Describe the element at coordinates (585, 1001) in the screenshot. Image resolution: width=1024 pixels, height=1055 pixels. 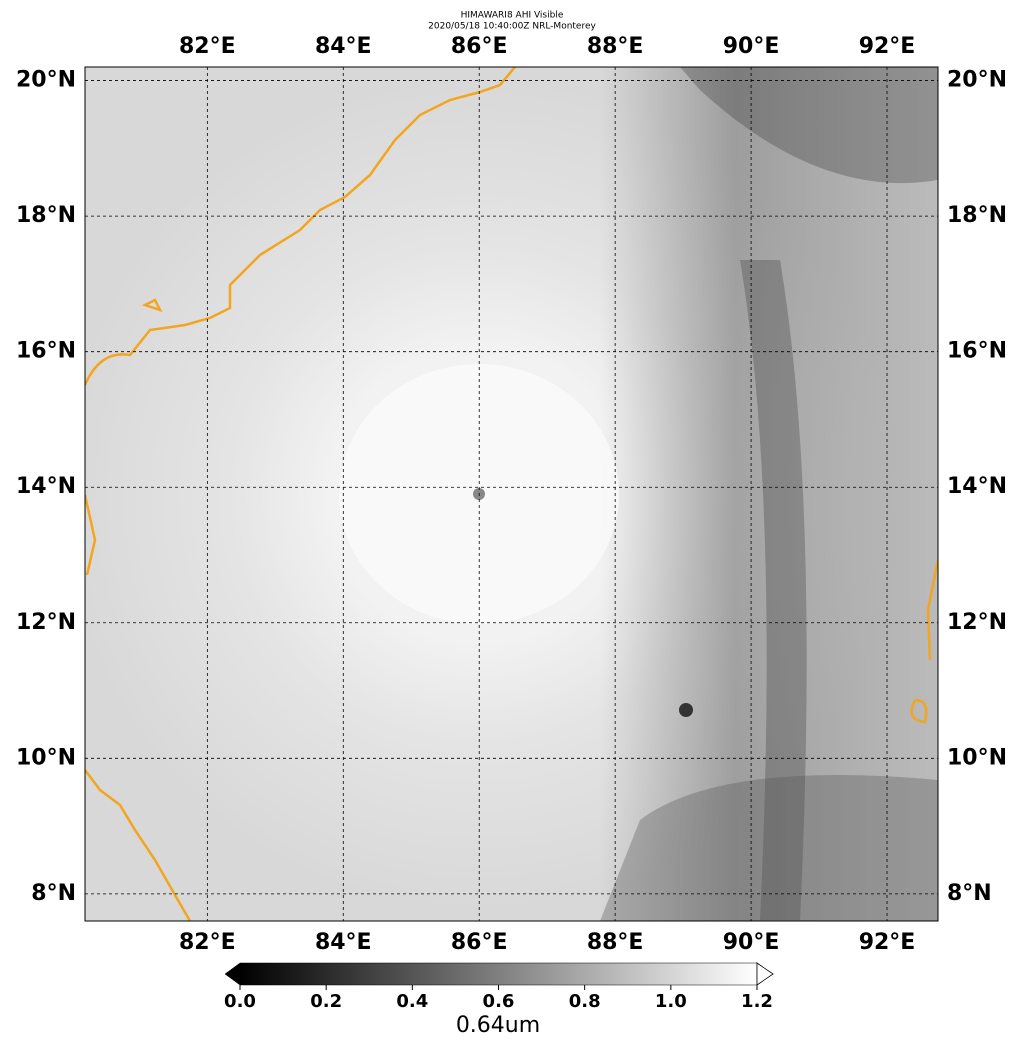
I see `colorbar-tick-label: 0.8` at that location.